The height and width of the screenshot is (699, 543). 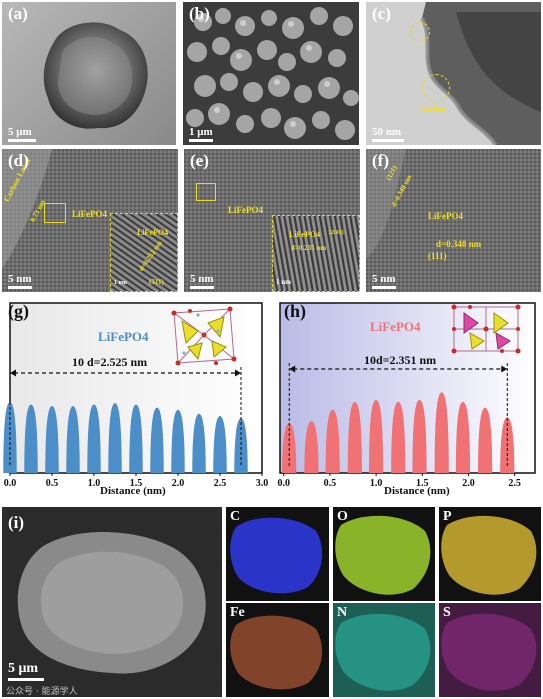 I want to click on x-tick-label: 3.0, so click(x=262, y=483).